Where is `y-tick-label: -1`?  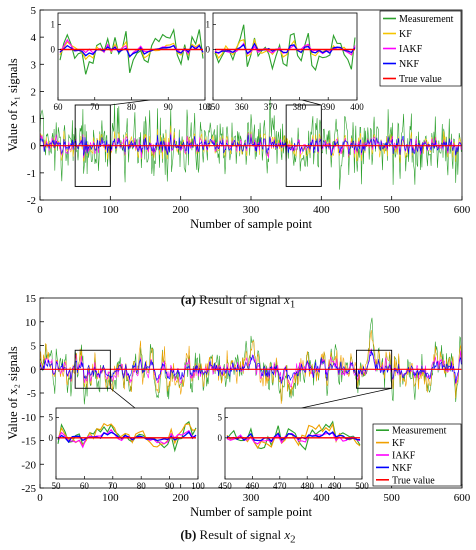 y-tick-label: -1 is located at coordinates (31, 174).